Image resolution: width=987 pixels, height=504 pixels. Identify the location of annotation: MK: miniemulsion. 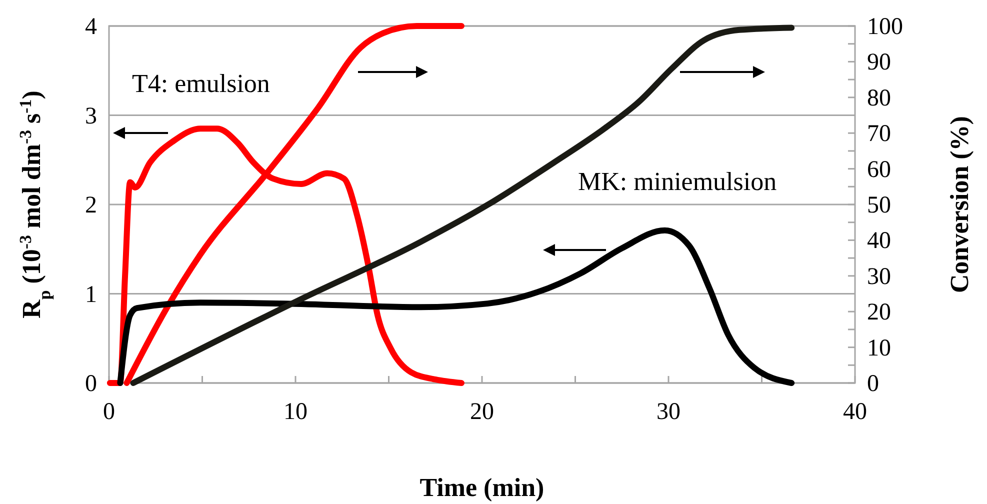
(677, 181).